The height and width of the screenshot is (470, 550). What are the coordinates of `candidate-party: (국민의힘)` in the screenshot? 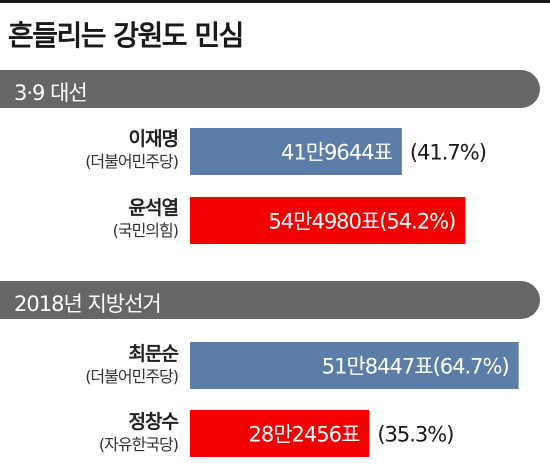 It's located at (145, 230).